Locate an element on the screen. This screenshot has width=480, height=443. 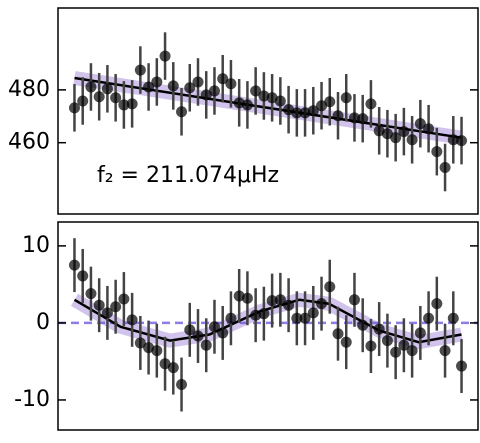
y-tick-label: 10 is located at coordinates (36, 245).